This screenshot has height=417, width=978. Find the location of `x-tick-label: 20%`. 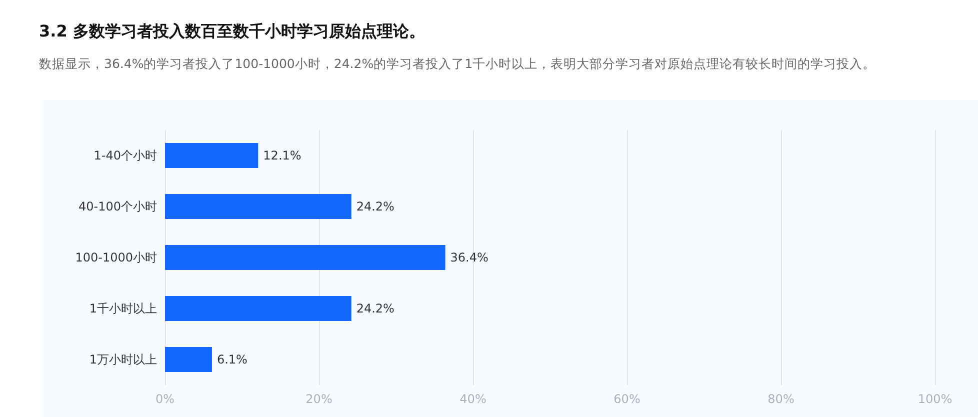

x-tick-label: 20% is located at coordinates (319, 399).